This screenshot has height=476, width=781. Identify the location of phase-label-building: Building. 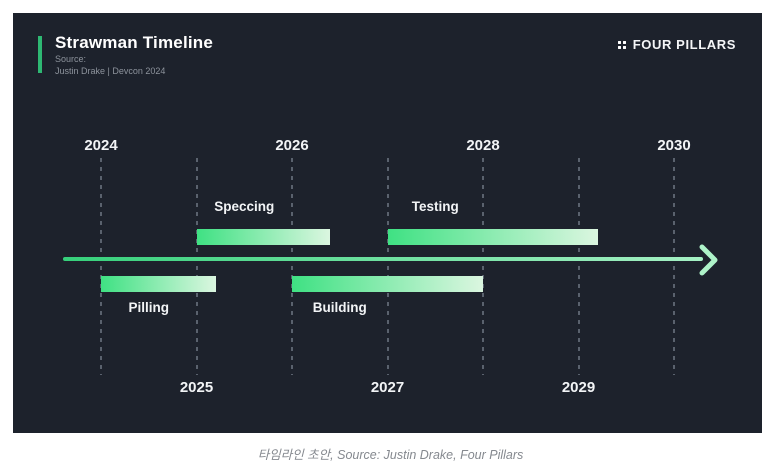
(339, 307).